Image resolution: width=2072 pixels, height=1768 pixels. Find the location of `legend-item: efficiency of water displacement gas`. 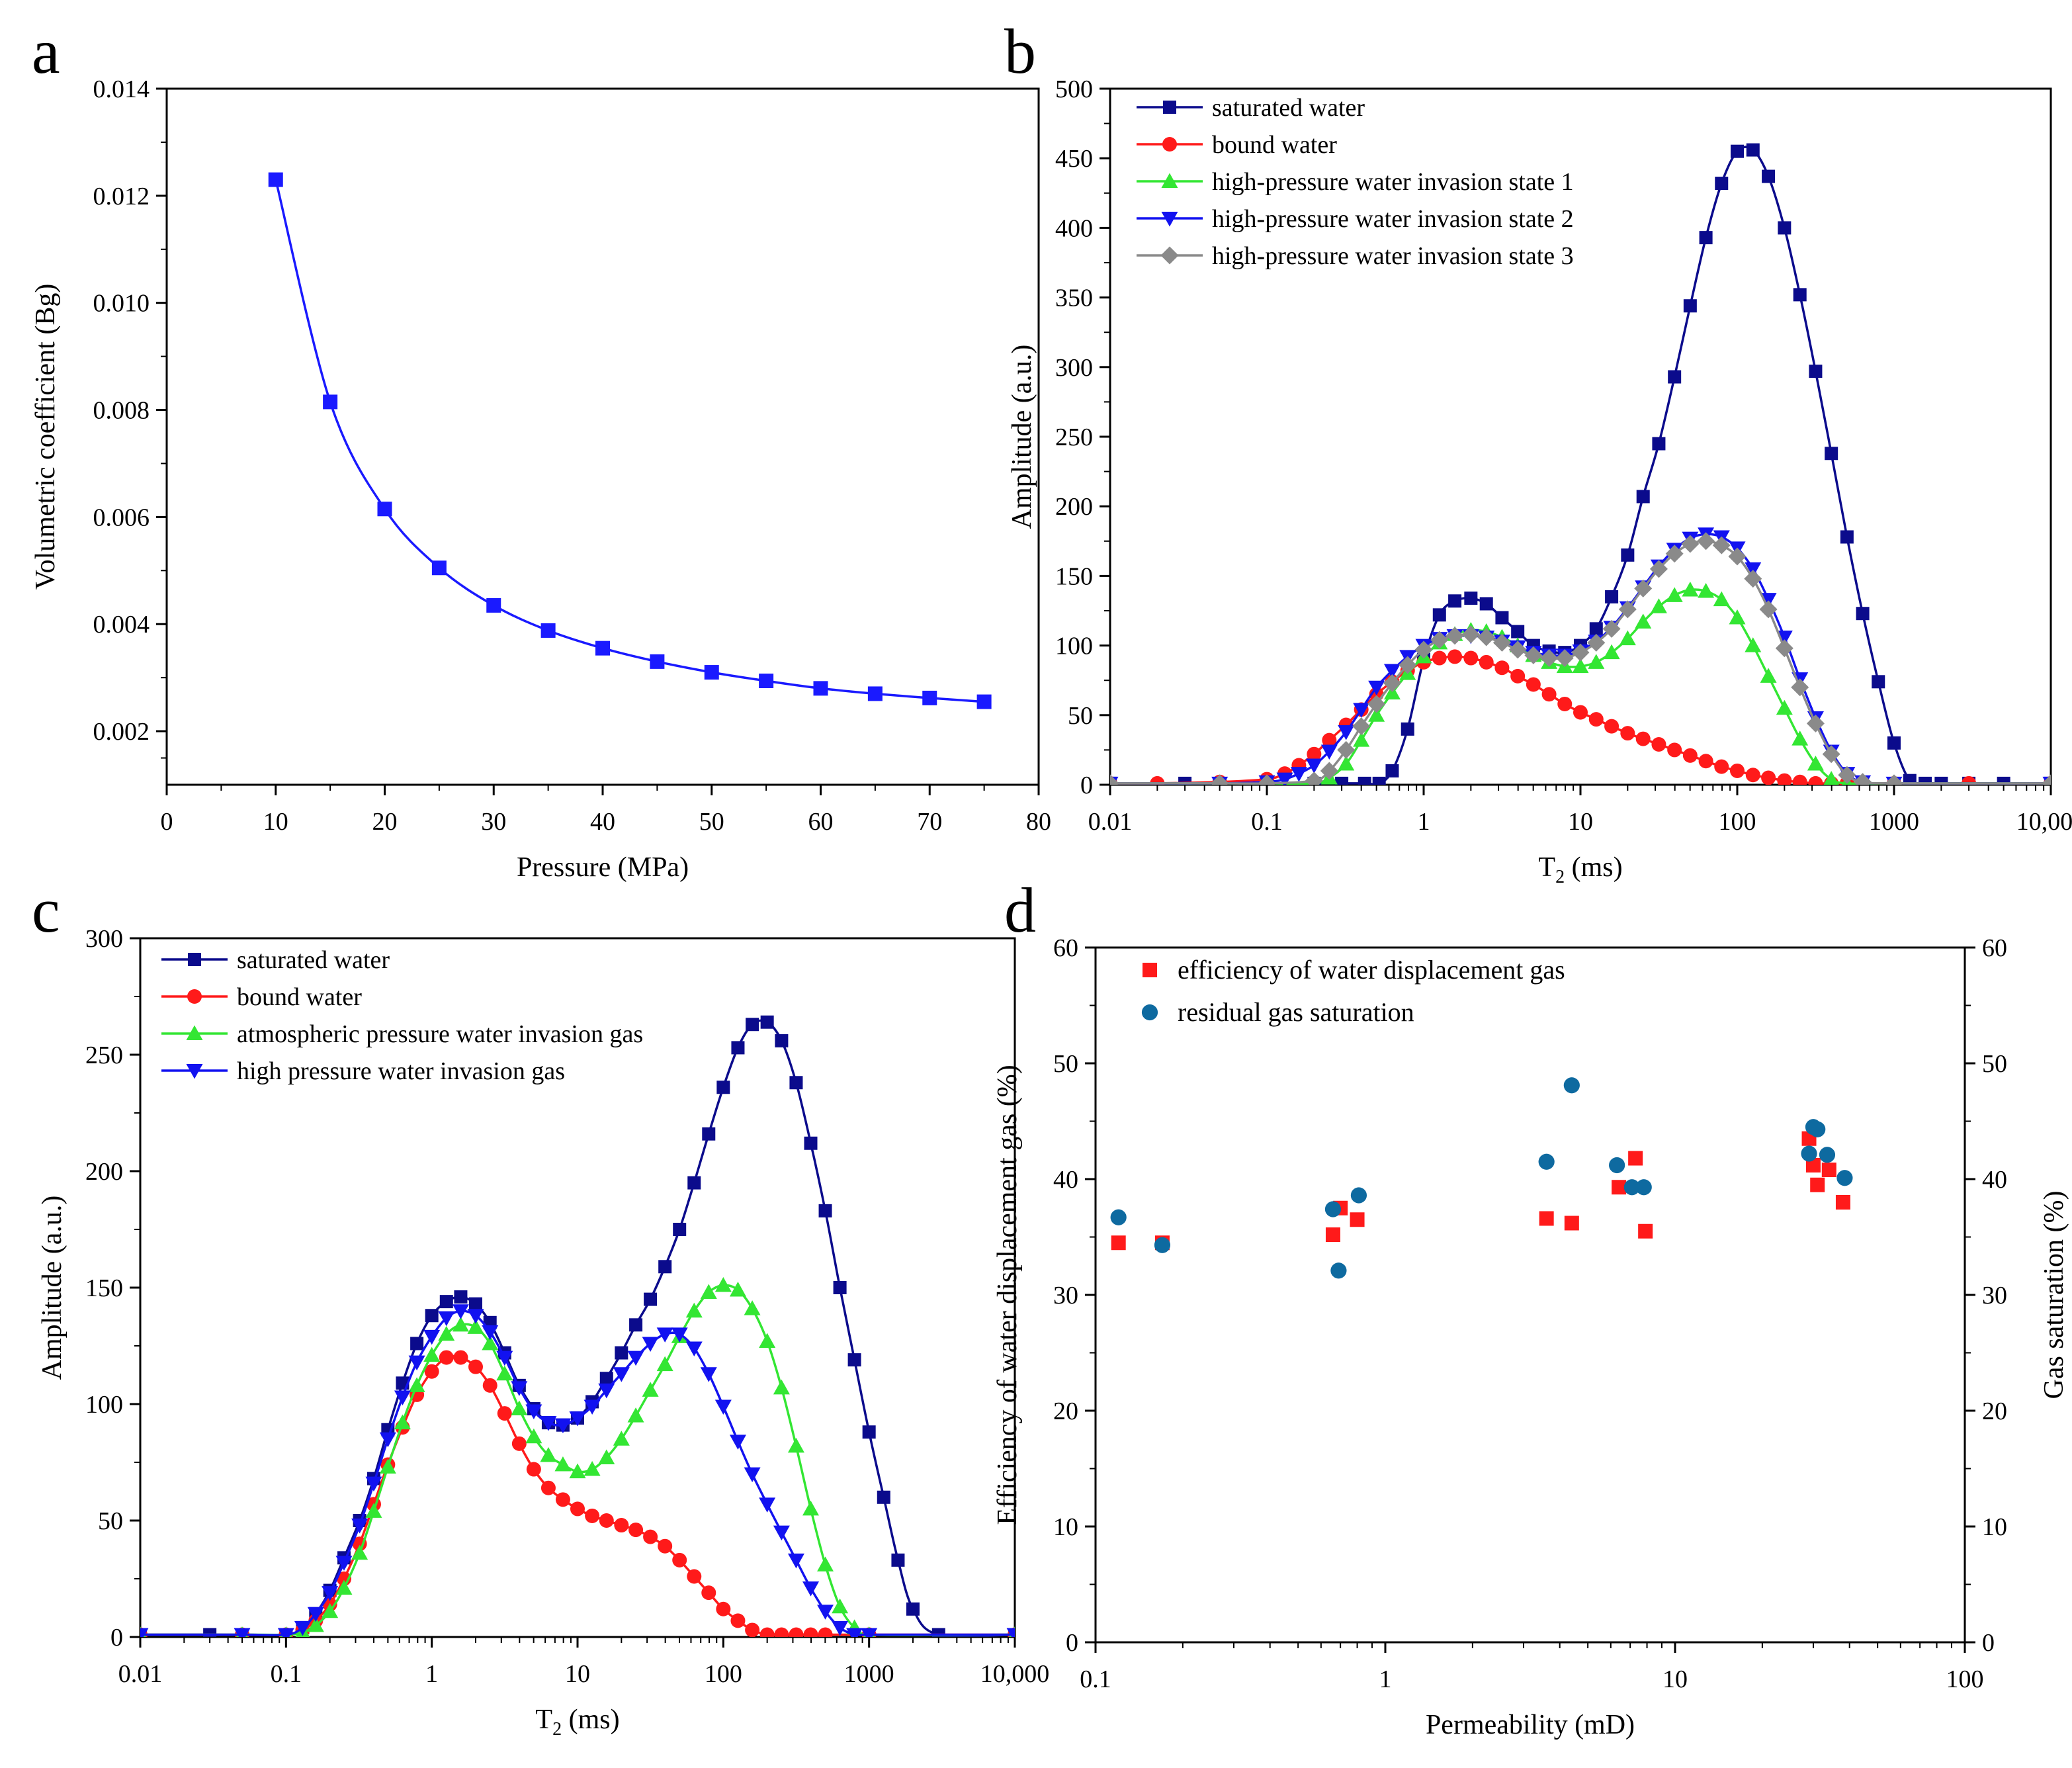

legend-item: efficiency of water displacement gas is located at coordinates (1354, 970).